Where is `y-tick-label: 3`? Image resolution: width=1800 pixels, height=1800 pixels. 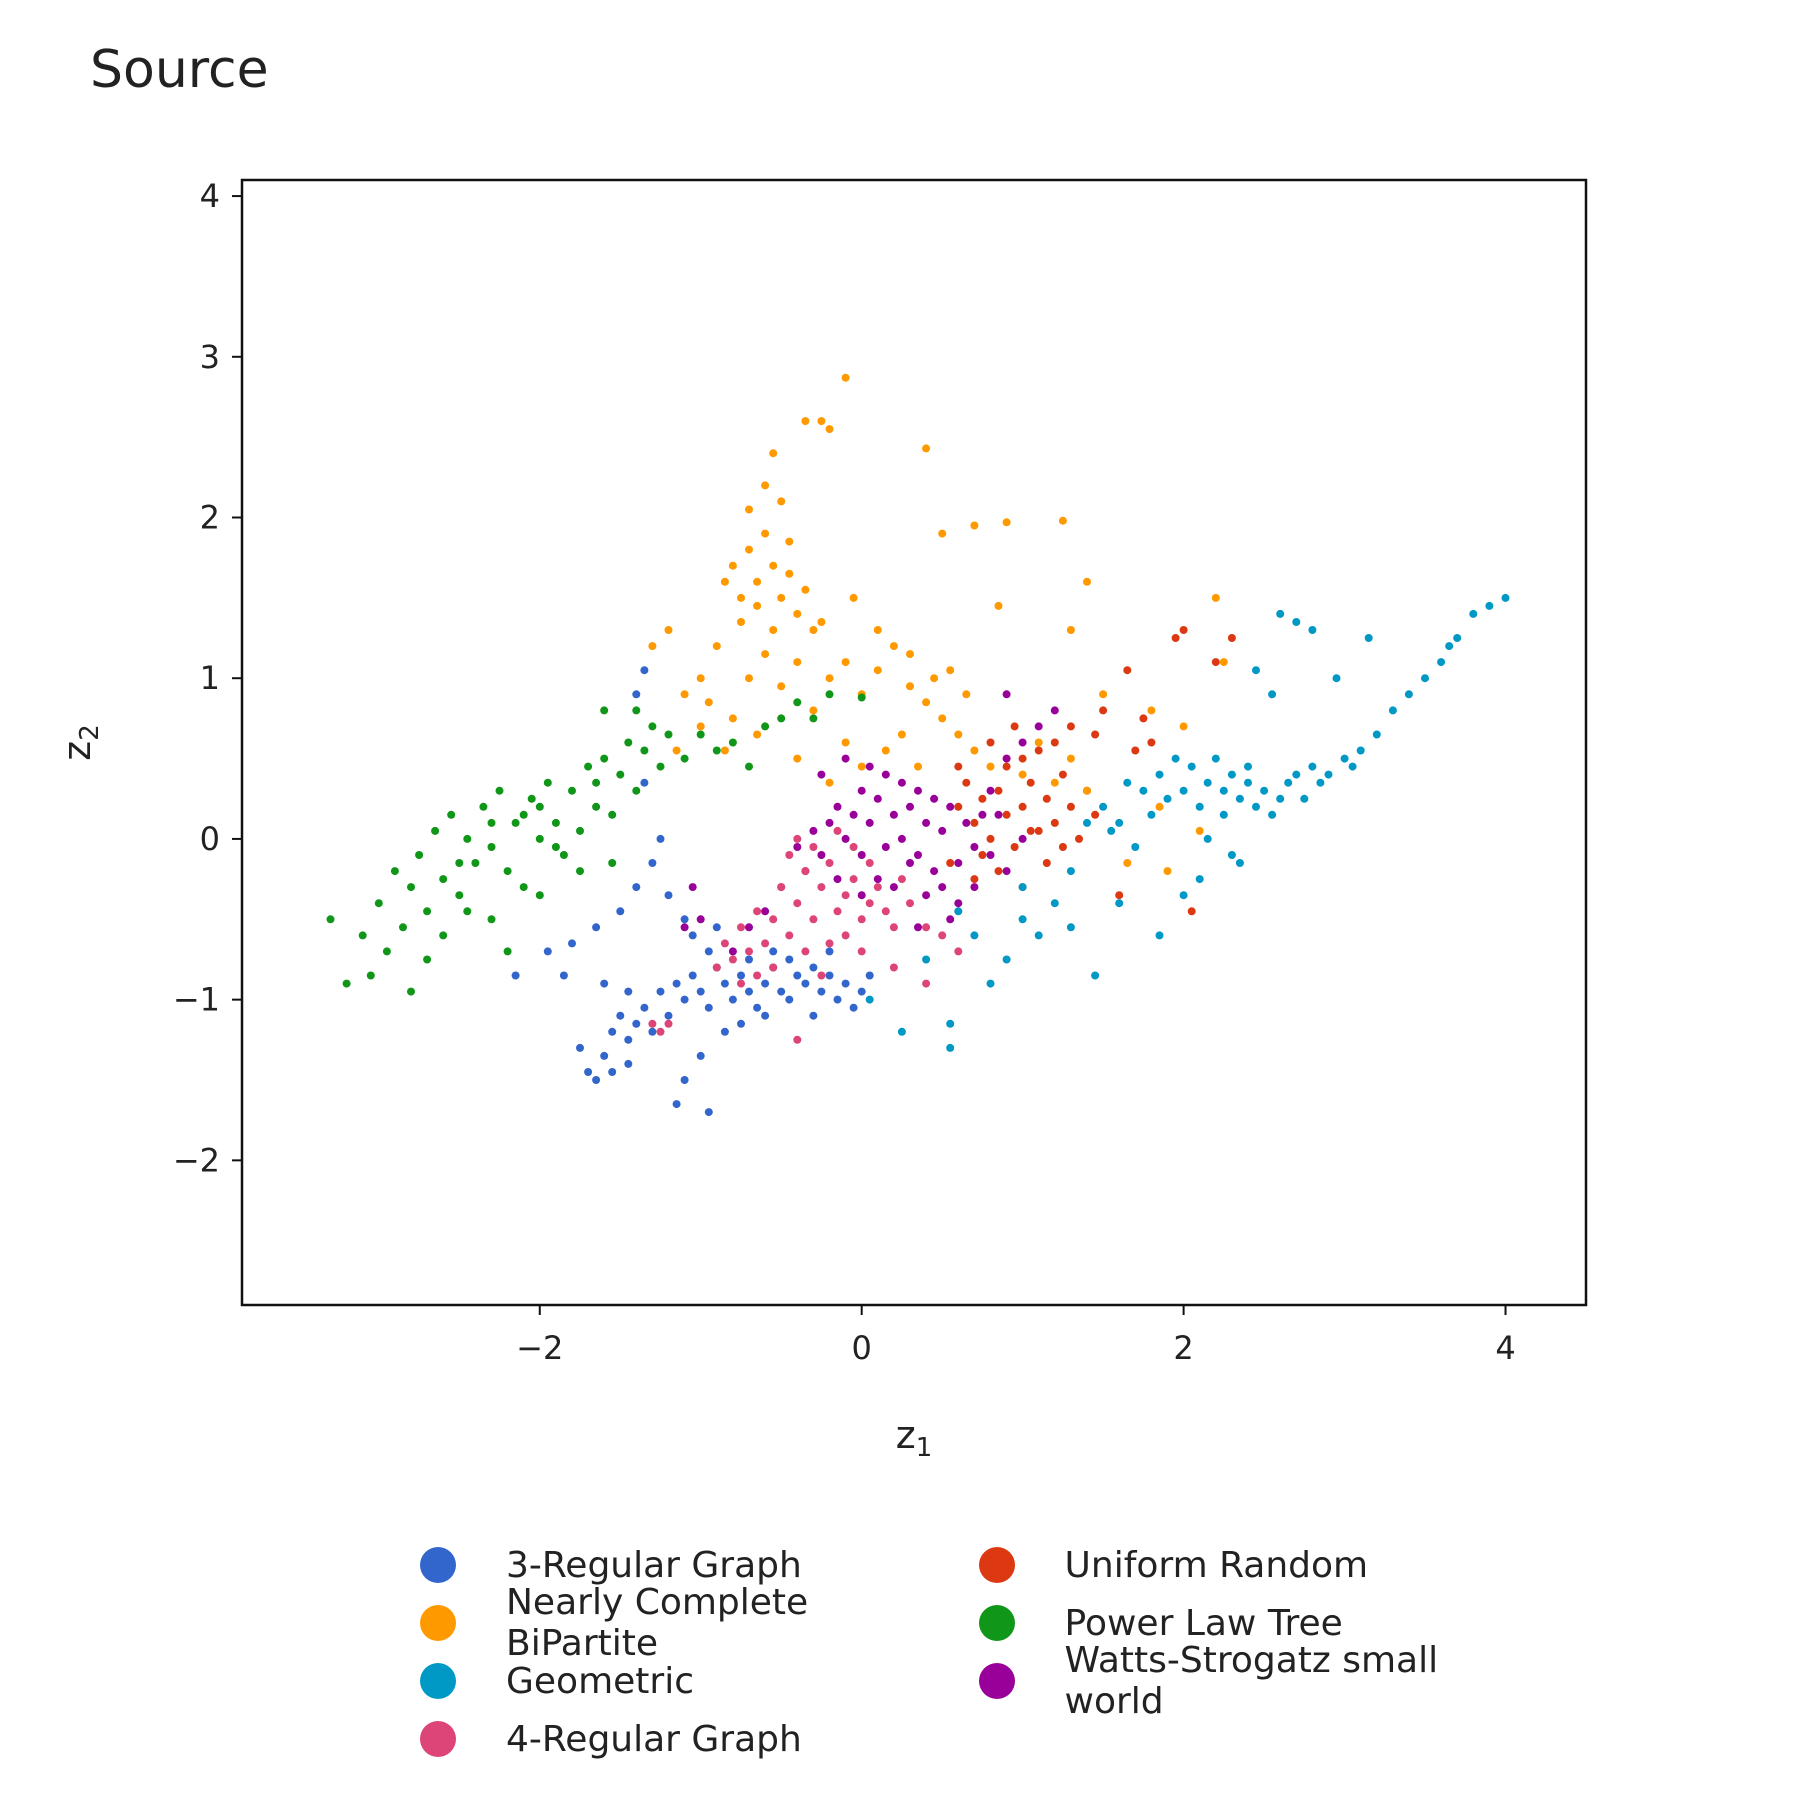 y-tick-label: 3 is located at coordinates (210, 357).